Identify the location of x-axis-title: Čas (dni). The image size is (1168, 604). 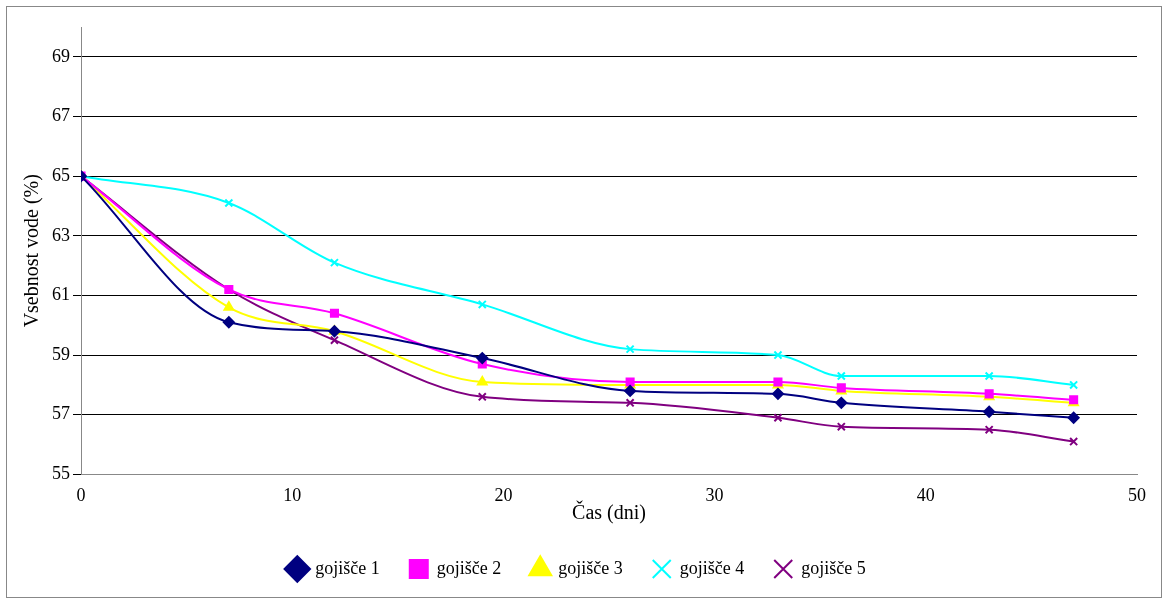
(609, 512).